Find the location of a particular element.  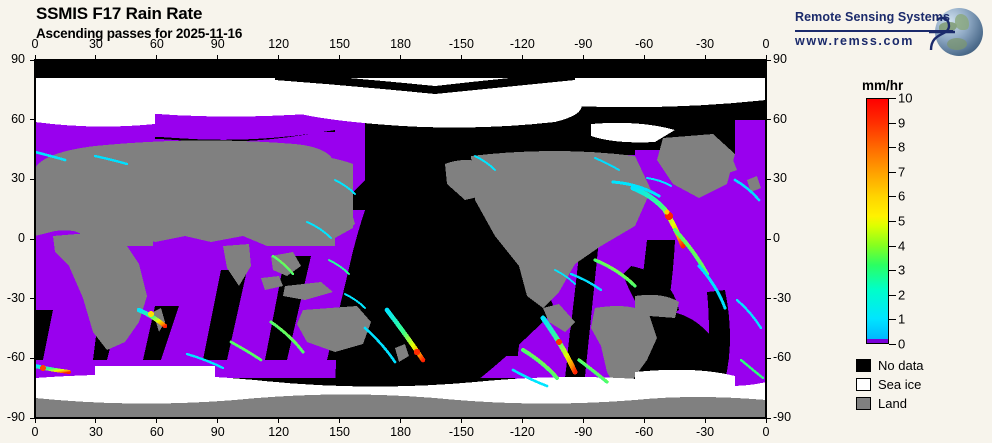

y-tick-label: 30 is located at coordinates (780, 178).